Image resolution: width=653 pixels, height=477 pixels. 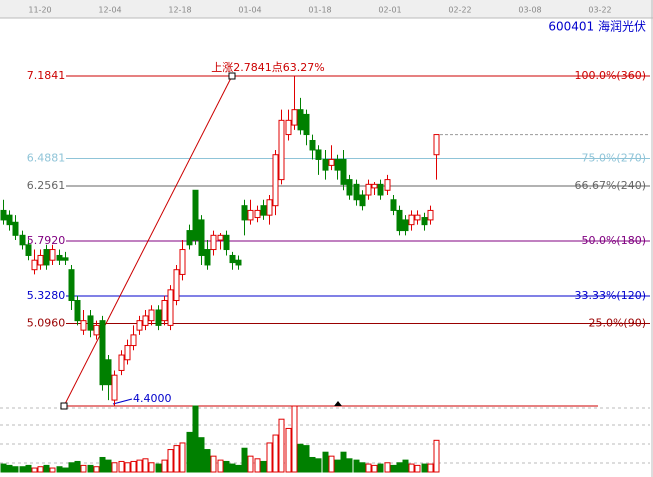 I want to click on level-price: 5.0960, so click(x=46, y=323).